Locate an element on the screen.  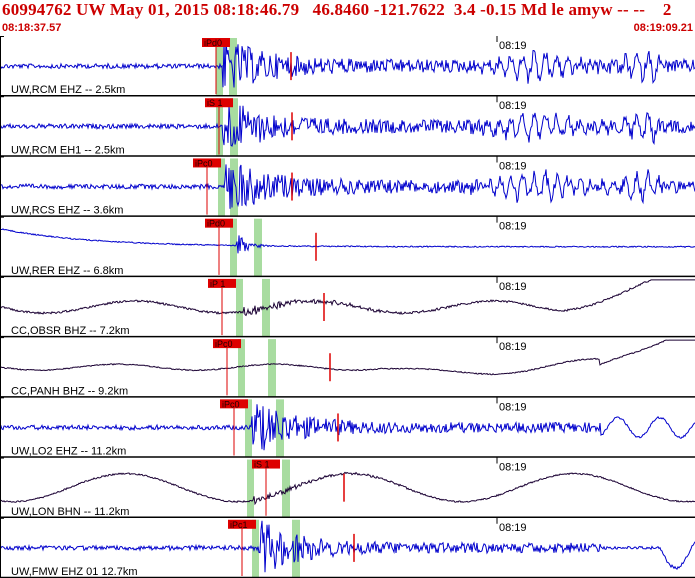
station-label: UW,RCS EHZ -- 3.6km is located at coordinates (67, 211).